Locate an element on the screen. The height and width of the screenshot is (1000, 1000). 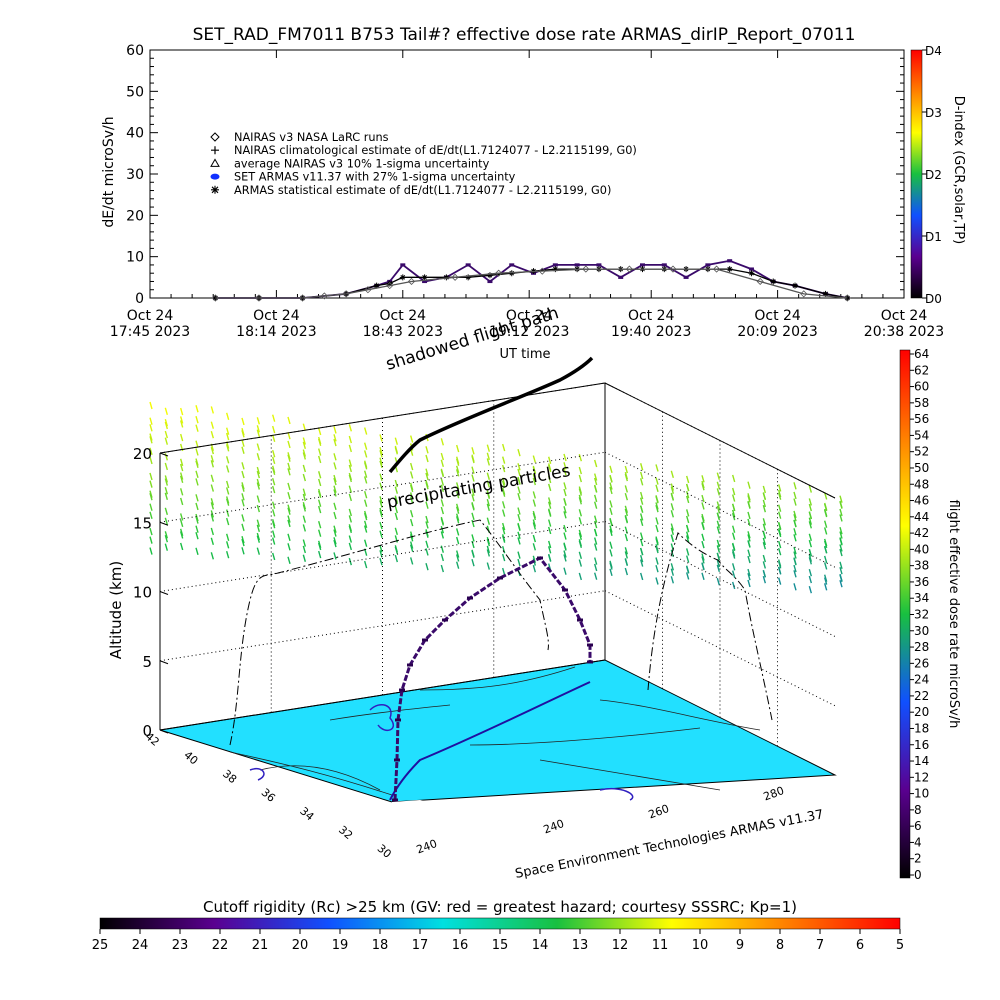
dose-rate-tick-label: 44 is located at coordinates (921, 517).